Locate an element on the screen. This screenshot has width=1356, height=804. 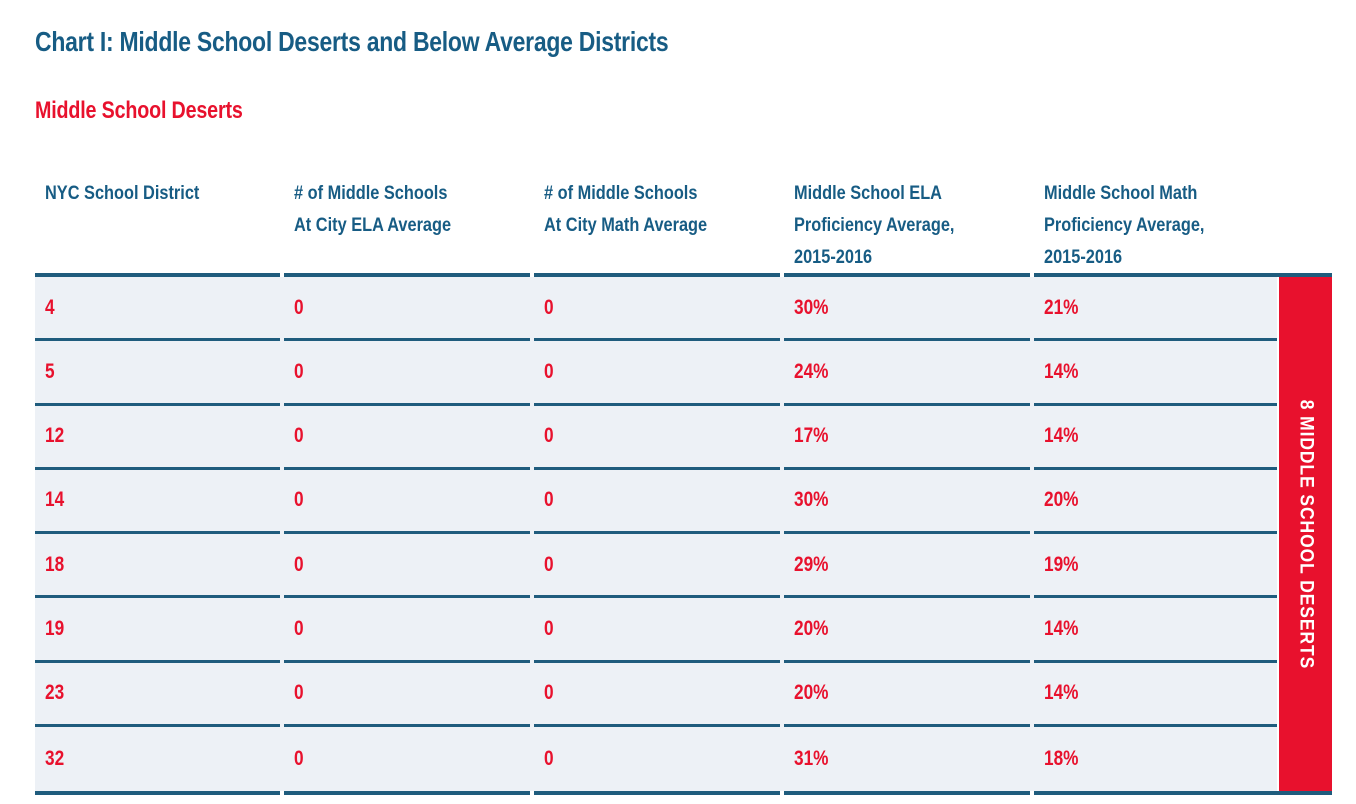
table-row: 18 0 0 29% 19% is located at coordinates (656, 566).